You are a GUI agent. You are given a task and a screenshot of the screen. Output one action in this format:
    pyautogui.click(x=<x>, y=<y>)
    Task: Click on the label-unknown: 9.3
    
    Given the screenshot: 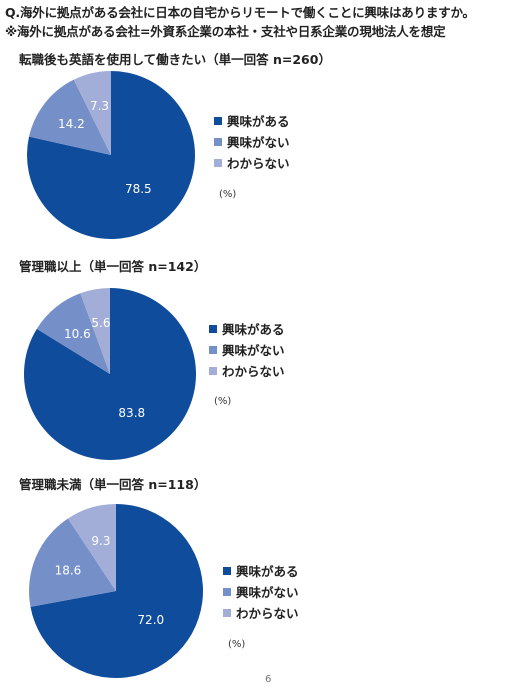 What is the action you would take?
    pyautogui.click(x=100, y=541)
    